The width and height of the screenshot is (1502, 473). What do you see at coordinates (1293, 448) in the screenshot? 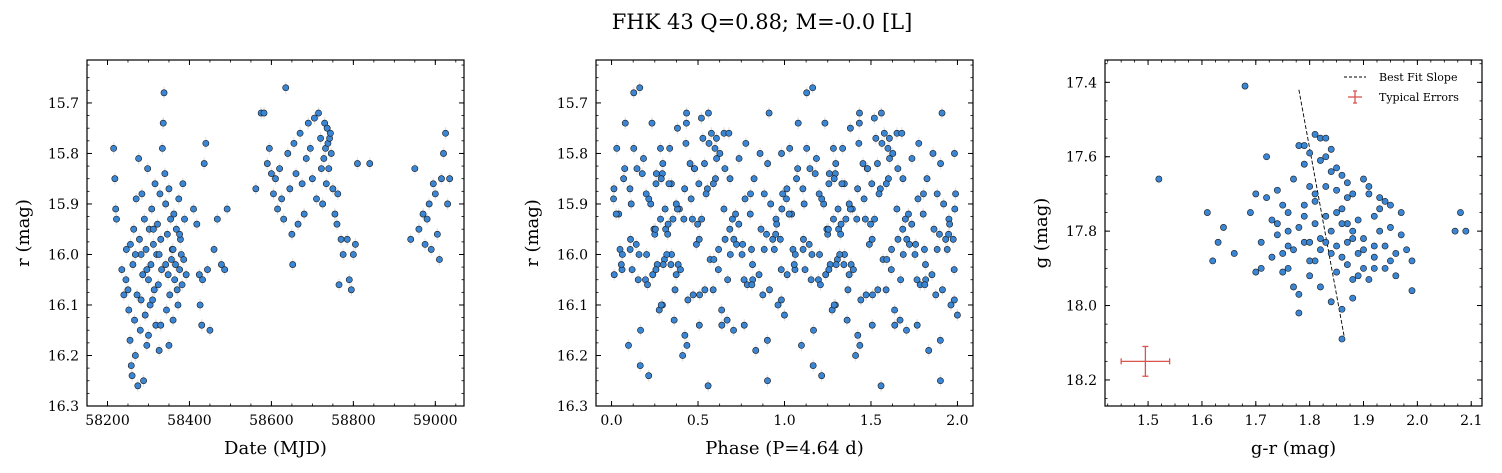
I see `x-axis-label: g-r (mag)` at bounding box center [1293, 448].